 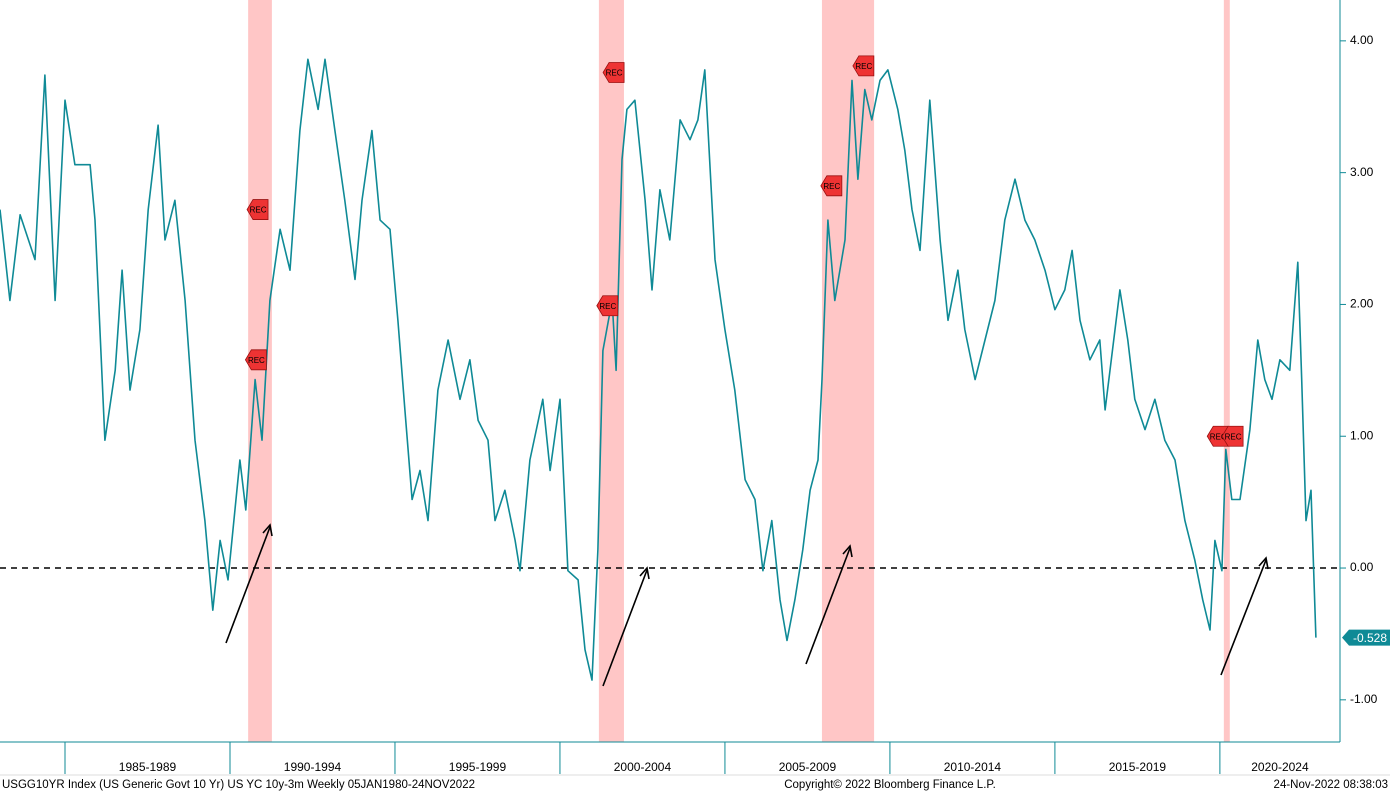 What do you see at coordinates (1362, 40) in the screenshot?
I see `y-tick-label: 4.00` at bounding box center [1362, 40].